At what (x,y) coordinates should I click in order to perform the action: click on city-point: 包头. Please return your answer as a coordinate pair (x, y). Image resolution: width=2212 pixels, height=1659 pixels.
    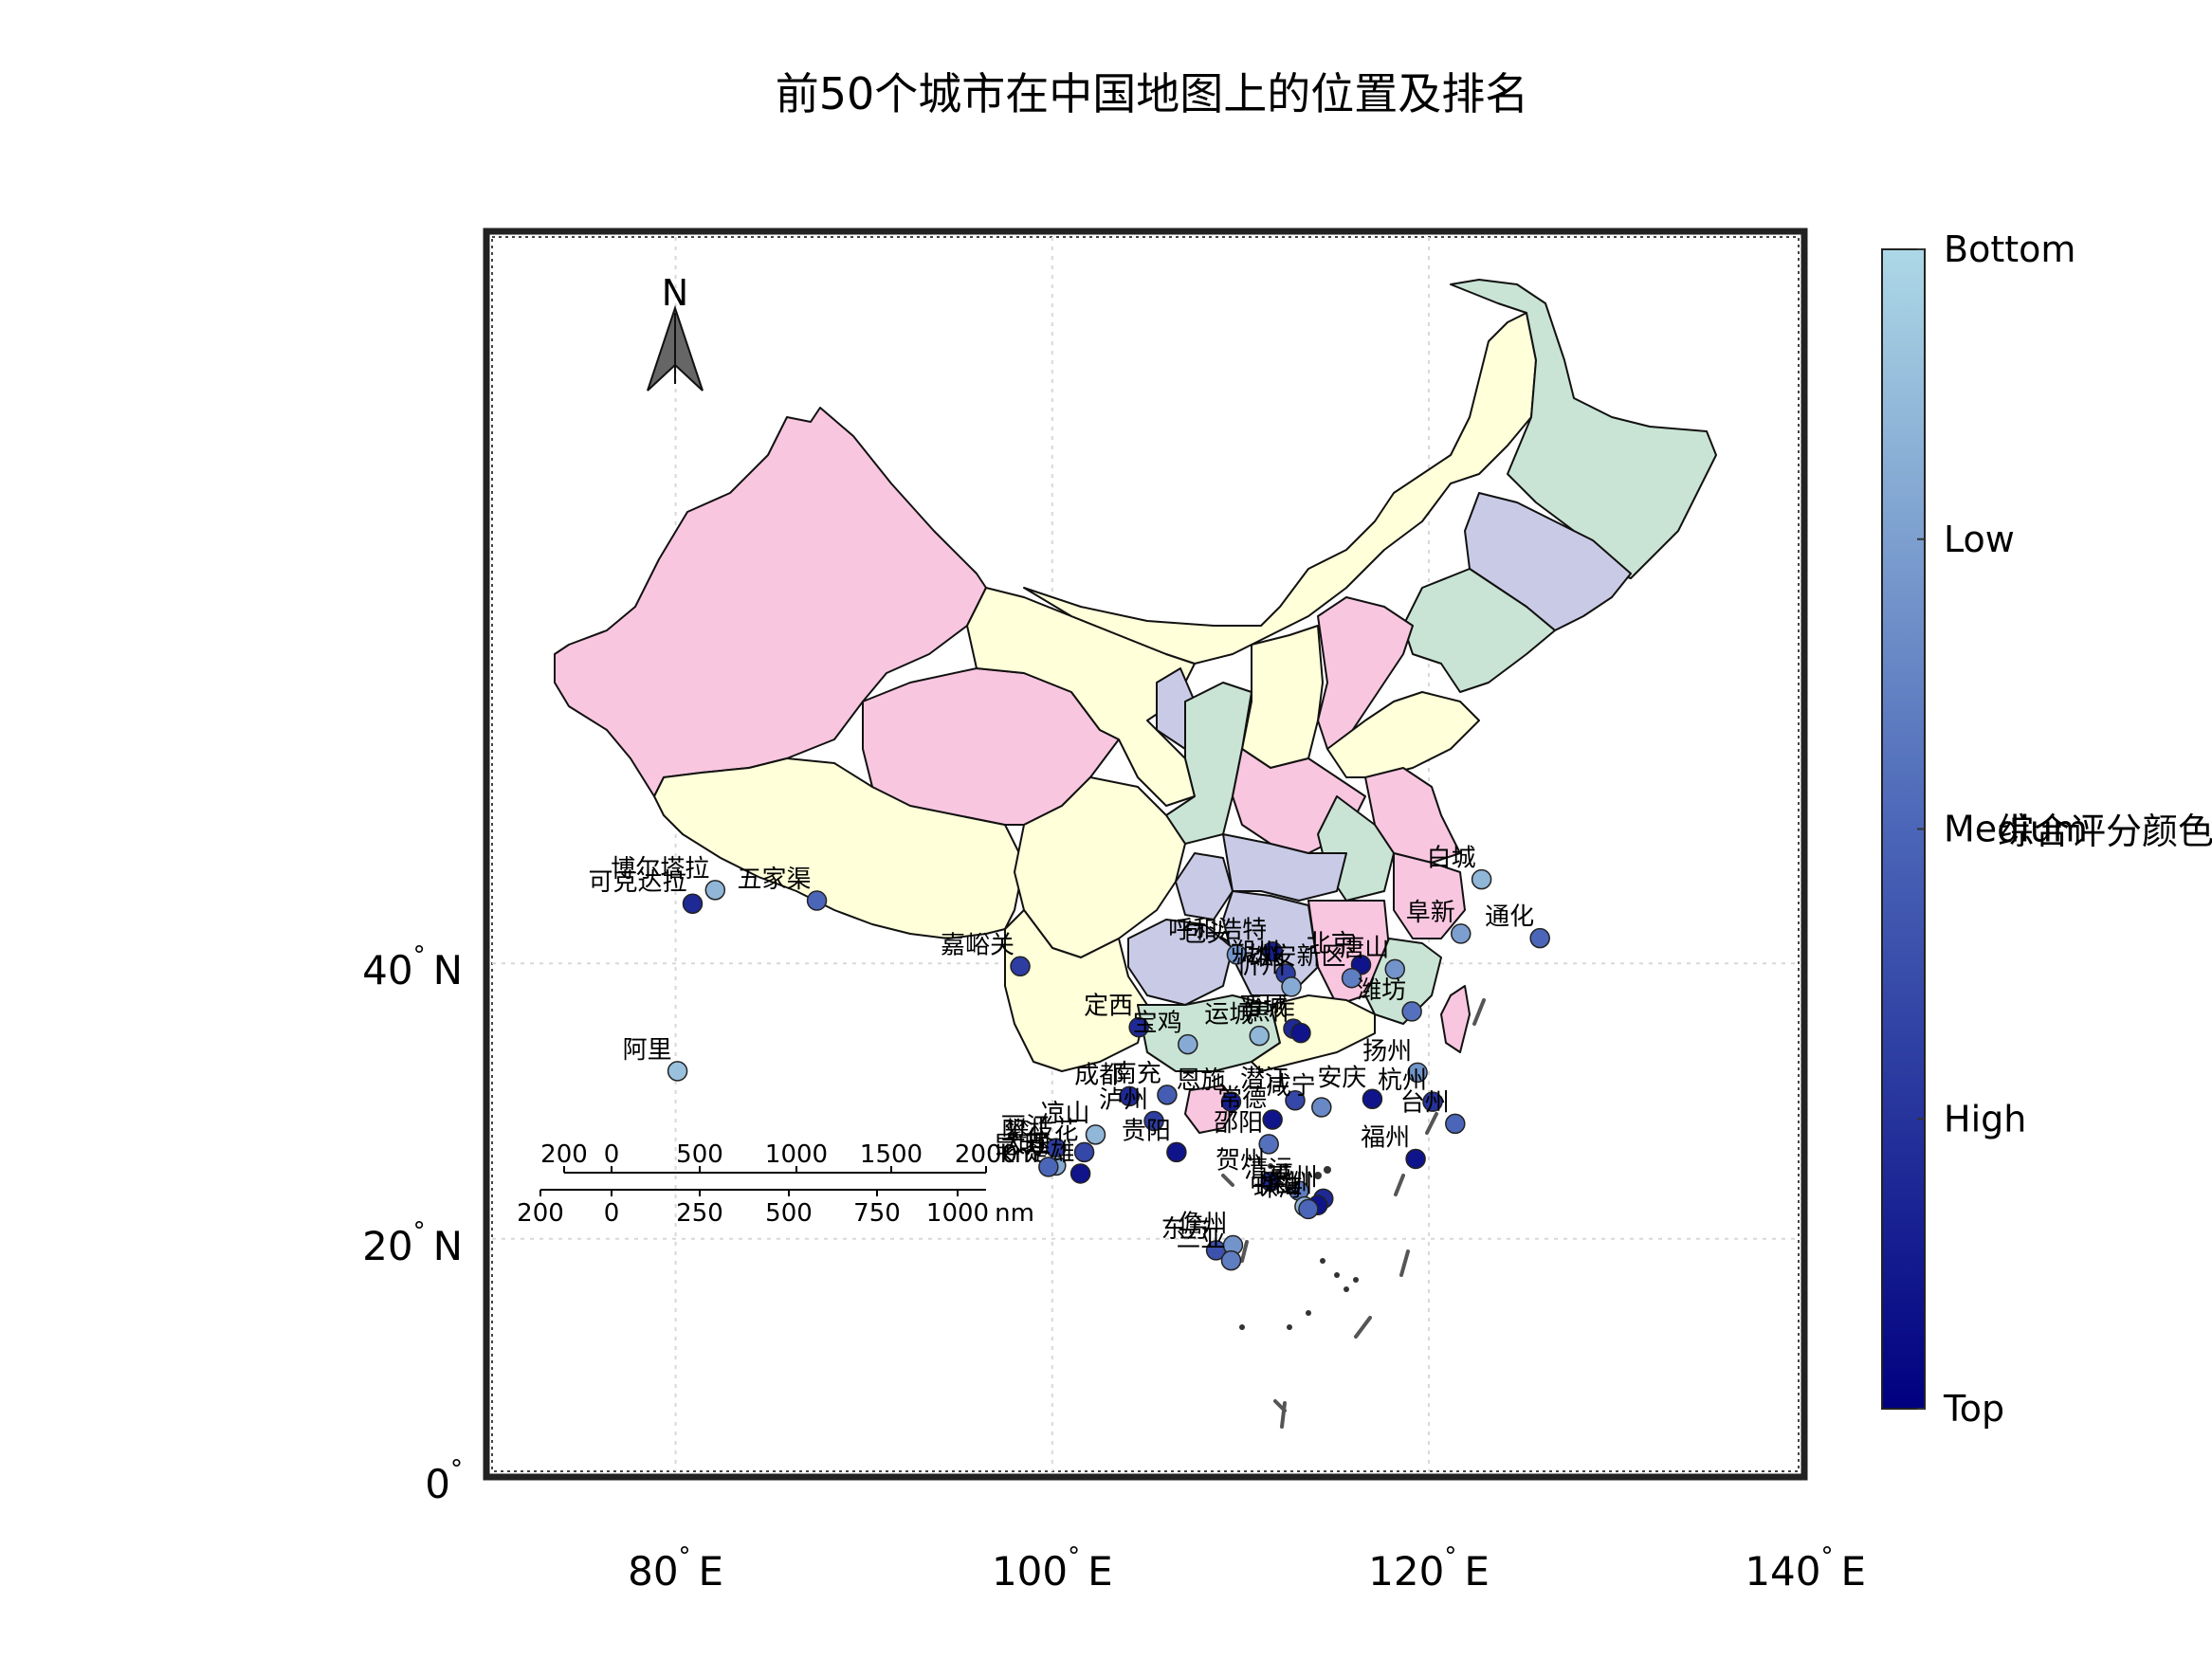
    Looking at the image, I should click on (1214, 942).